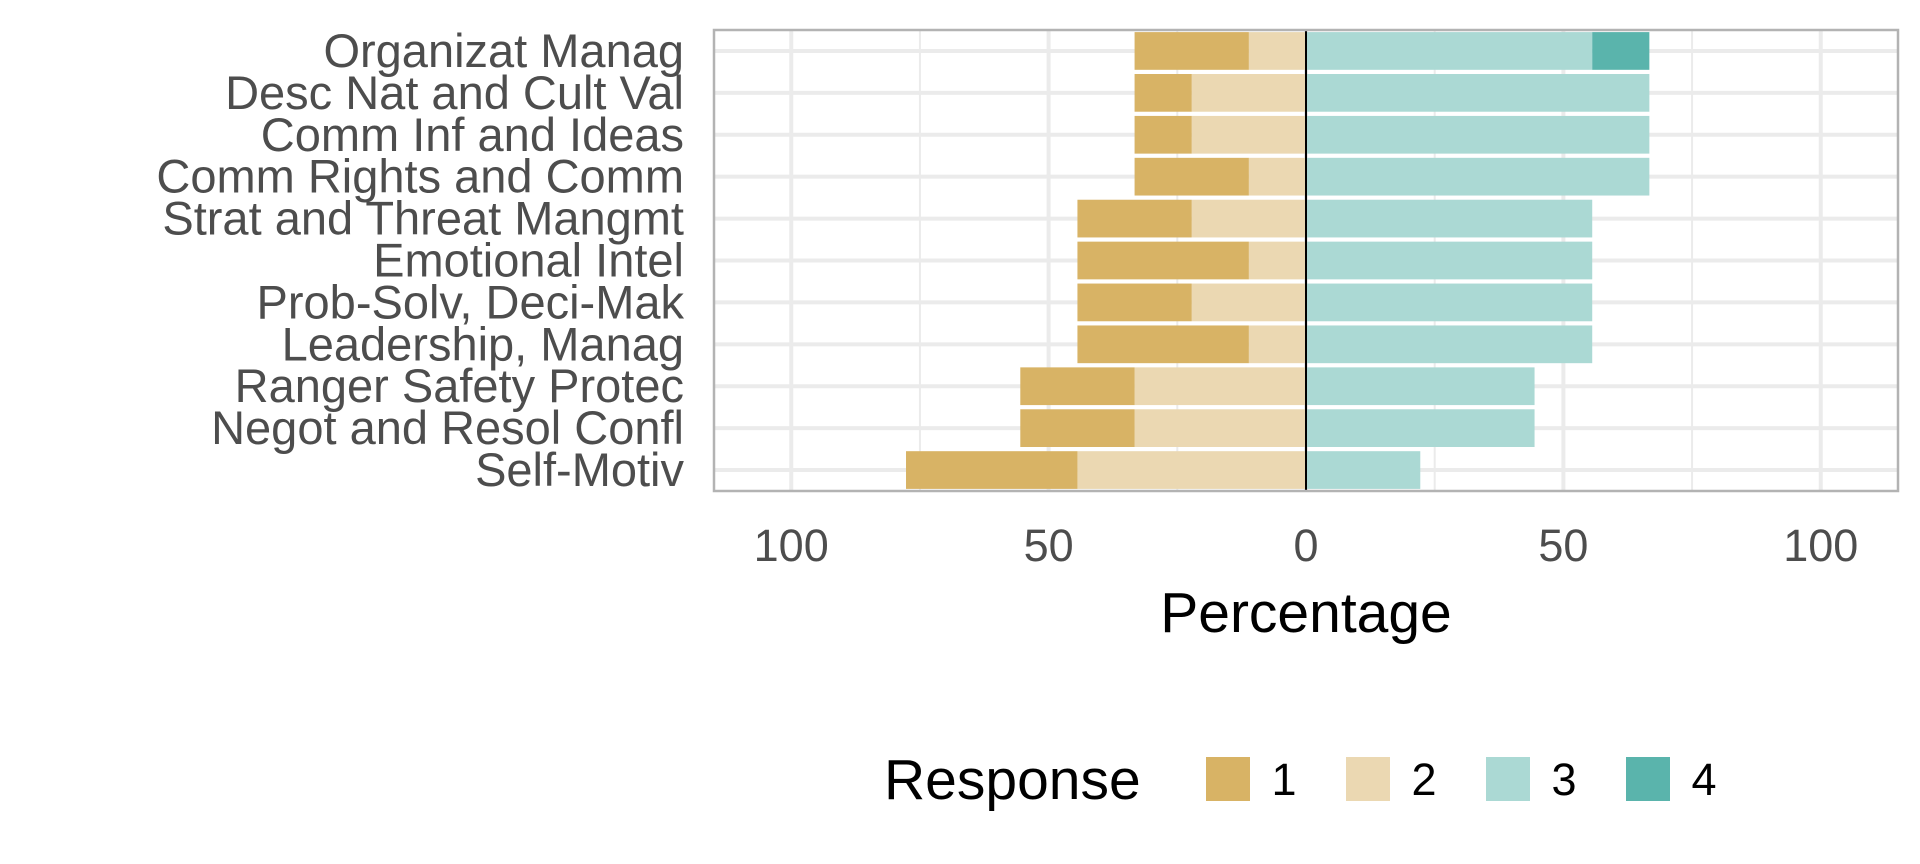 This screenshot has width=1920, height=864. What do you see at coordinates (423, 218) in the screenshot?
I see `category-label: Strat and Threat Mangmt` at bounding box center [423, 218].